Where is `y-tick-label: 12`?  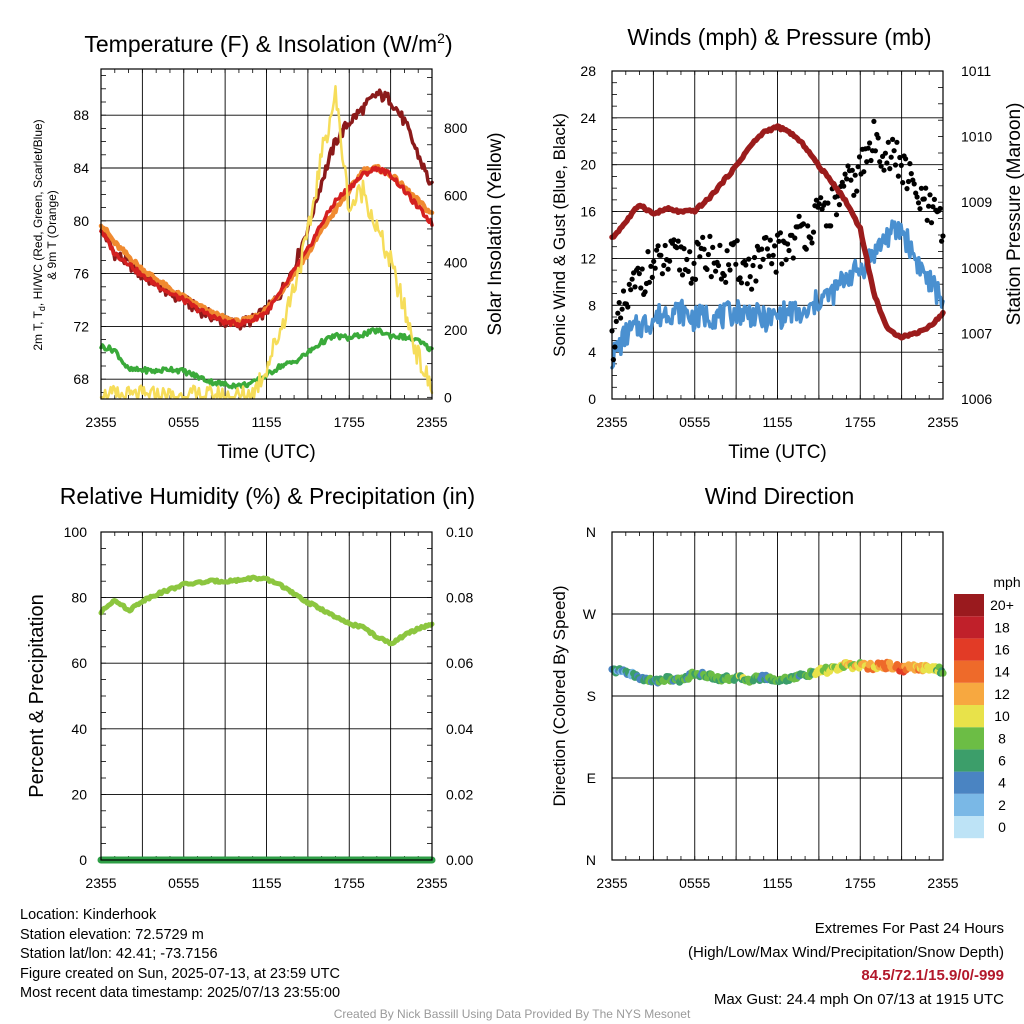 y-tick-label: 12 is located at coordinates (588, 258).